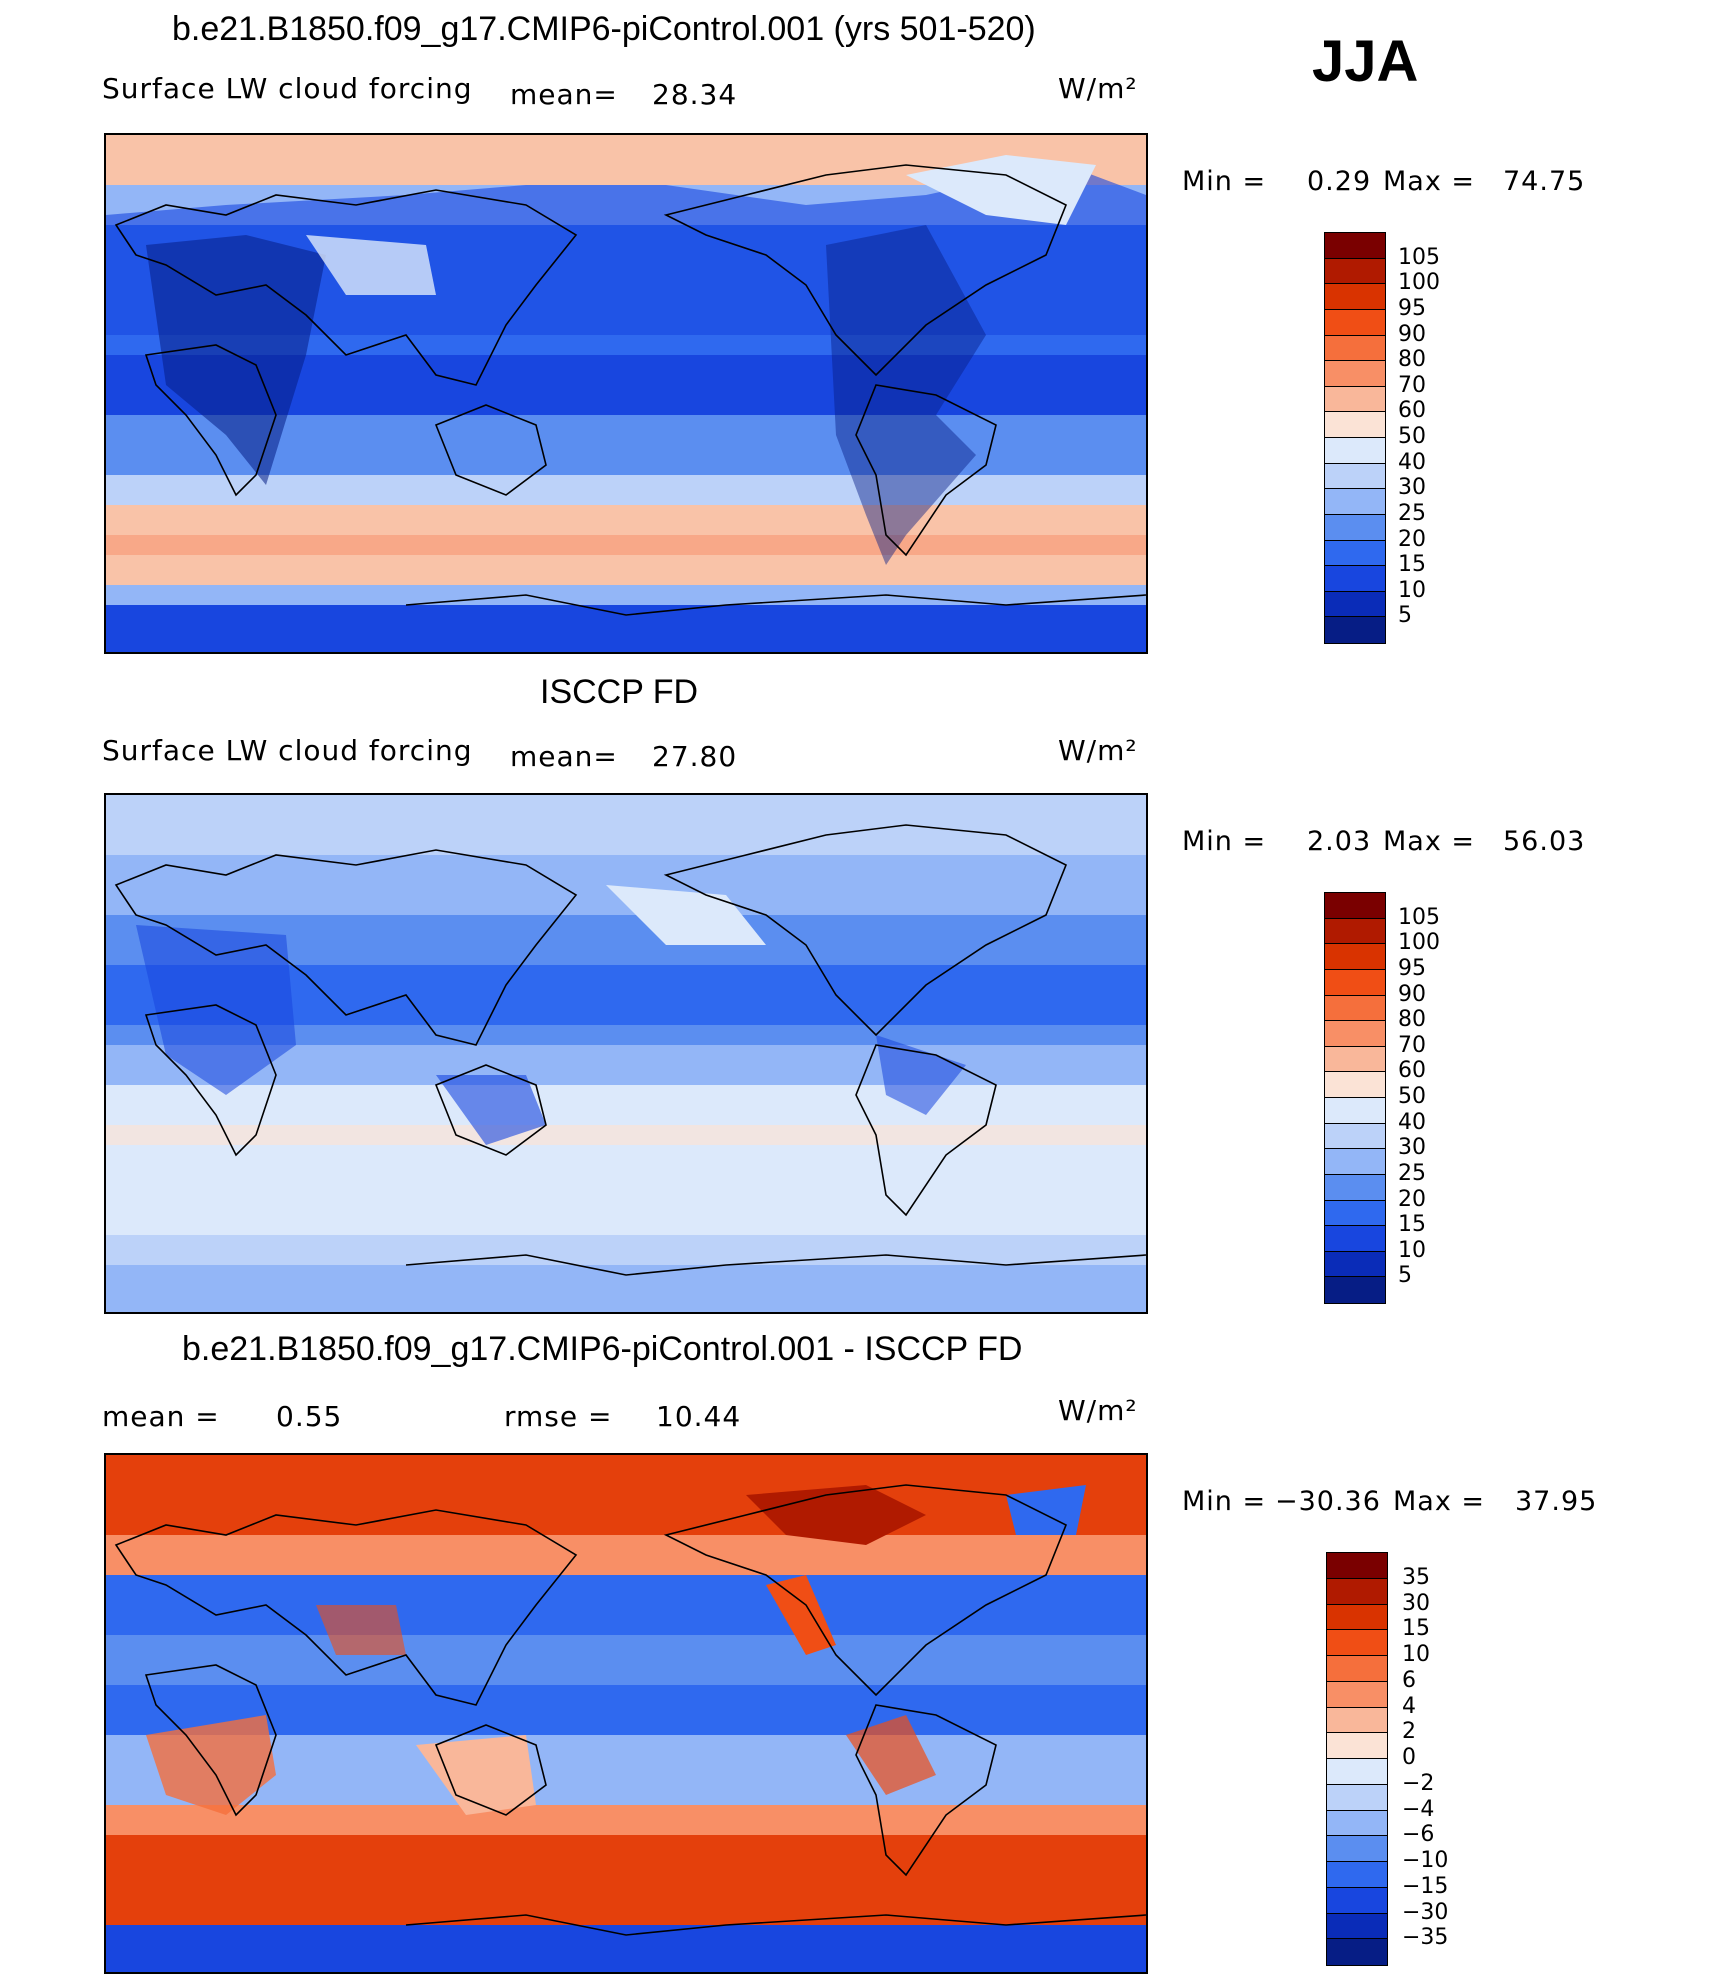 This screenshot has width=1710, height=1978. I want to click on colorbar-label: −2, so click(1418, 1783).